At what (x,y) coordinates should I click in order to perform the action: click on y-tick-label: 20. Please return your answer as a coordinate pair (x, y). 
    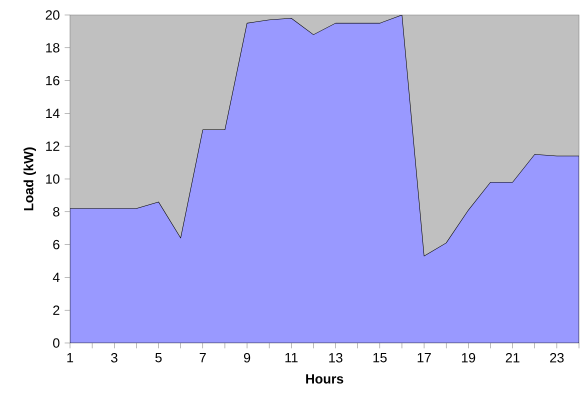
    Looking at the image, I should click on (53, 15).